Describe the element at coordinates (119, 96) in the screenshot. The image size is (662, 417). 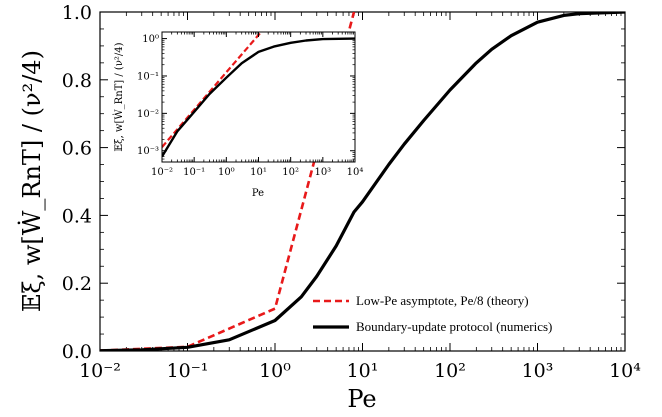
I see `inset-y-axis-label: 𝔼ξ, w[Ẇ_RnT] / (ν²/4)` at that location.